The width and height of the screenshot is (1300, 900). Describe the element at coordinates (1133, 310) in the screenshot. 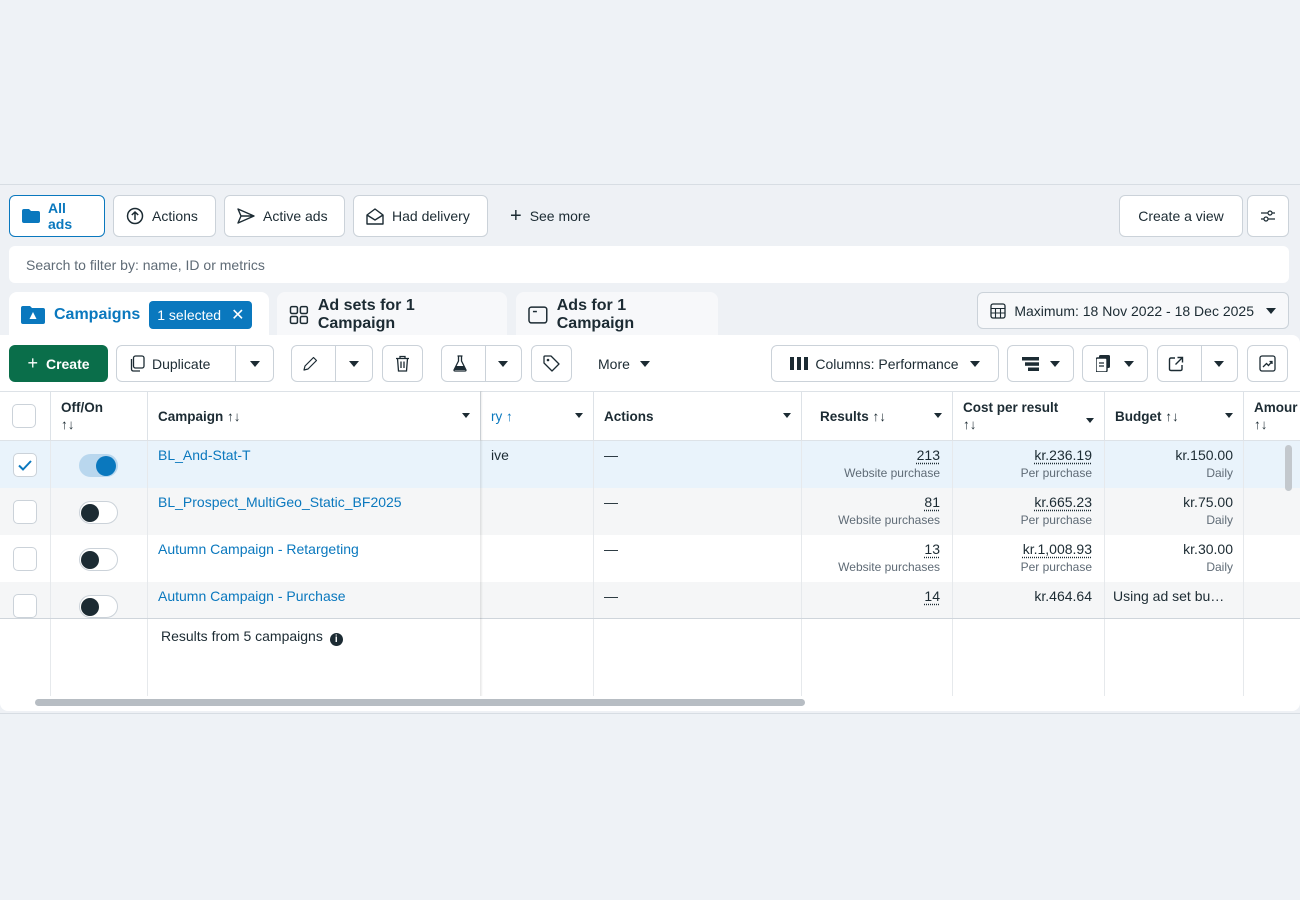

I see `date-range-picker: Maximum: 18 Nov 2022 - 18 Dec 2025` at that location.